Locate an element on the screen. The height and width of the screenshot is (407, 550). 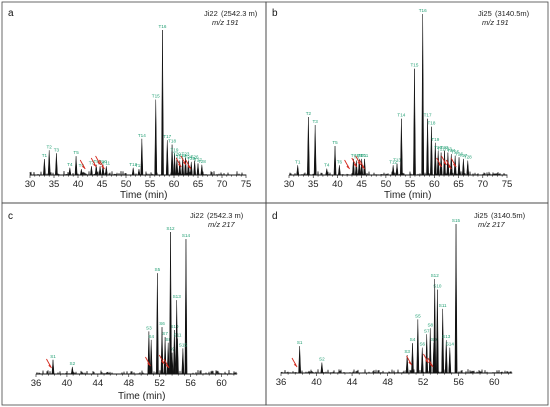
peak-S13 is located at coordinates (177, 337).